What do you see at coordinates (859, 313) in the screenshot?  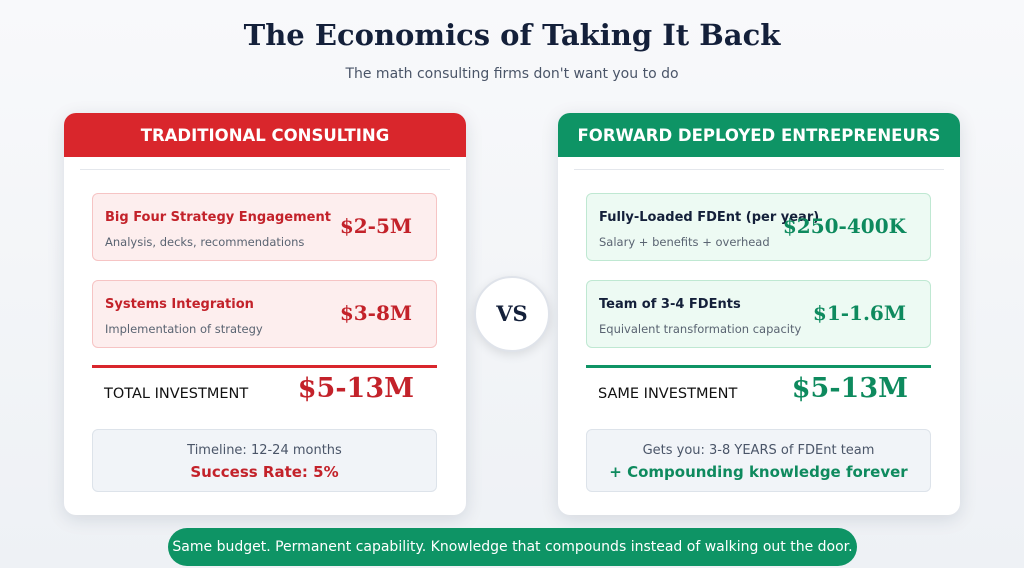 I see `item-value: $1-1.6M` at bounding box center [859, 313].